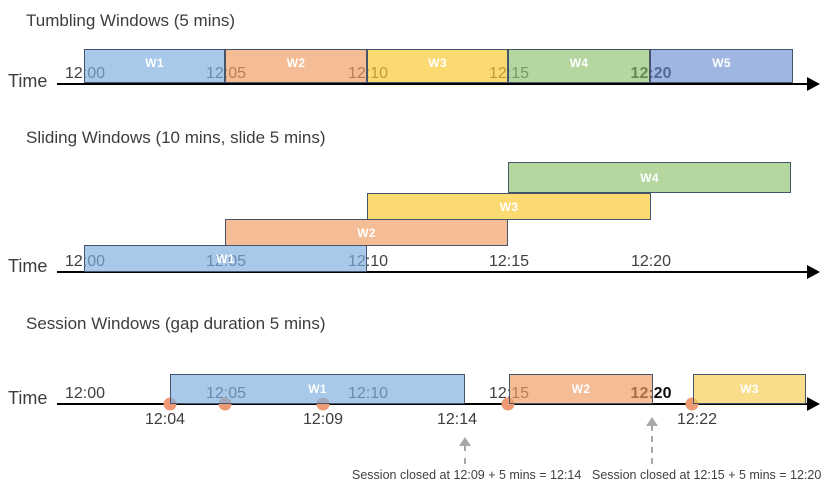 Image resolution: width=829 pixels, height=498 pixels. I want to click on tumbling-window-w3: W3, so click(437, 66).